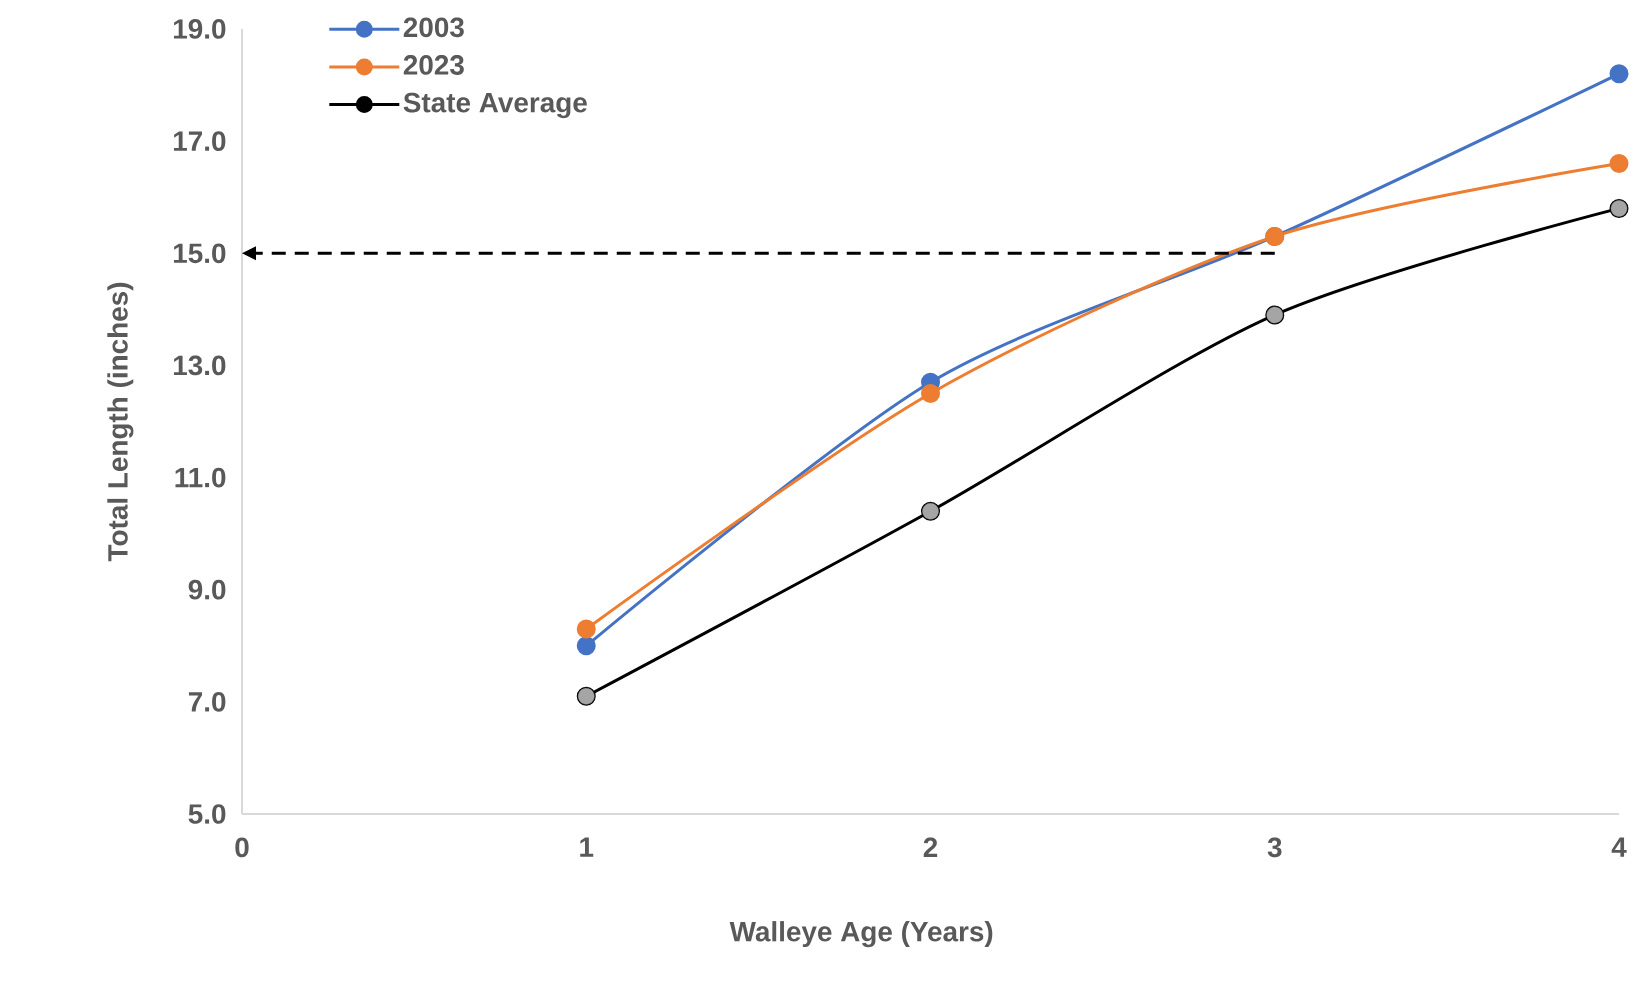  I want to click on legend-label: State Average, so click(495, 105).